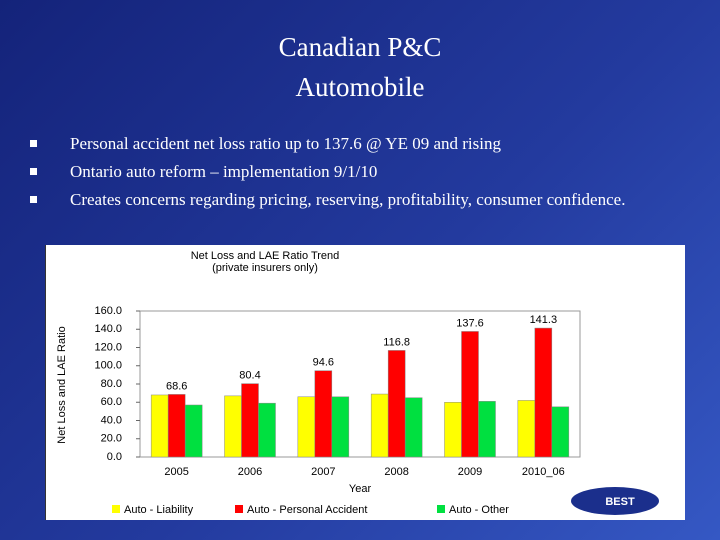 The height and width of the screenshot is (540, 720). Describe the element at coordinates (111, 402) in the screenshot. I see `y-tick-label: 60.0` at that location.